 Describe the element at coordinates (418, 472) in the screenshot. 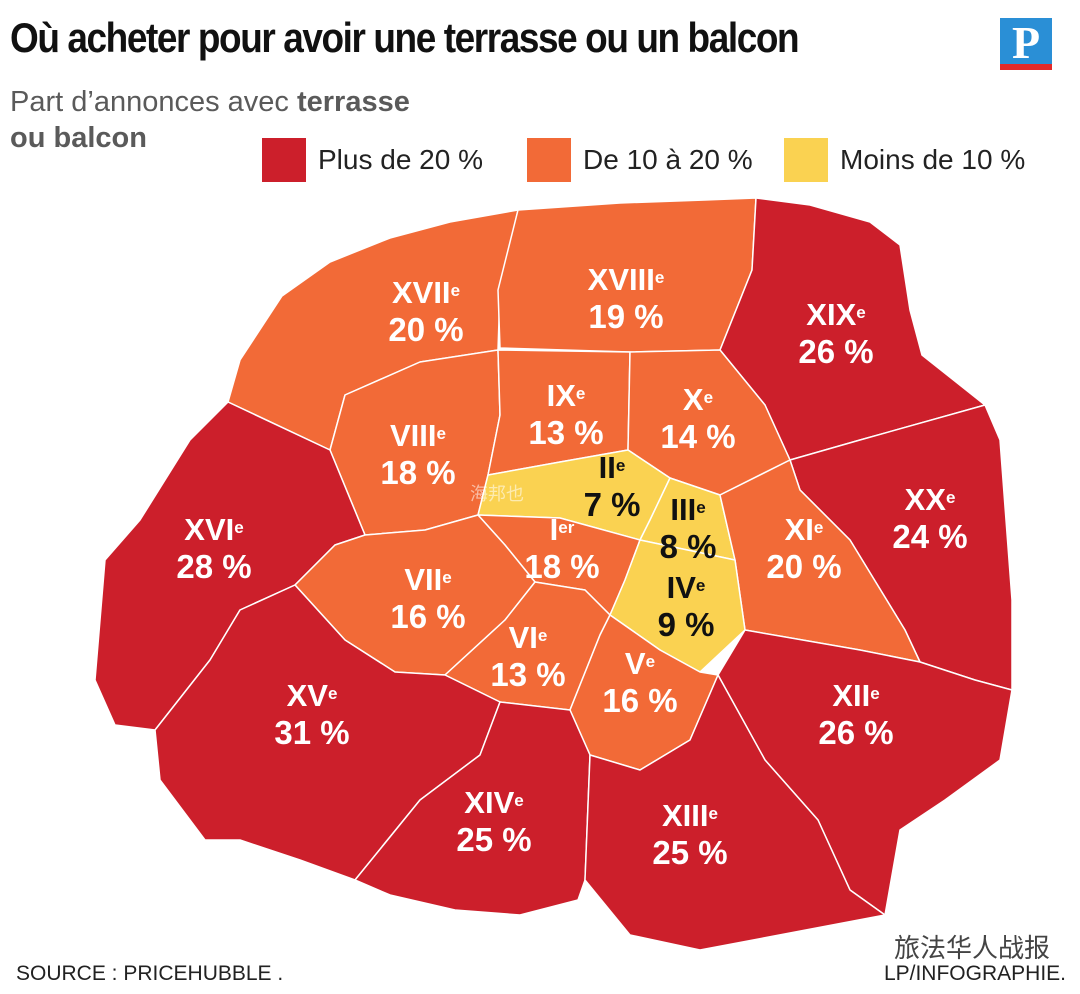

I see `district-value-viii: 18 %` at that location.